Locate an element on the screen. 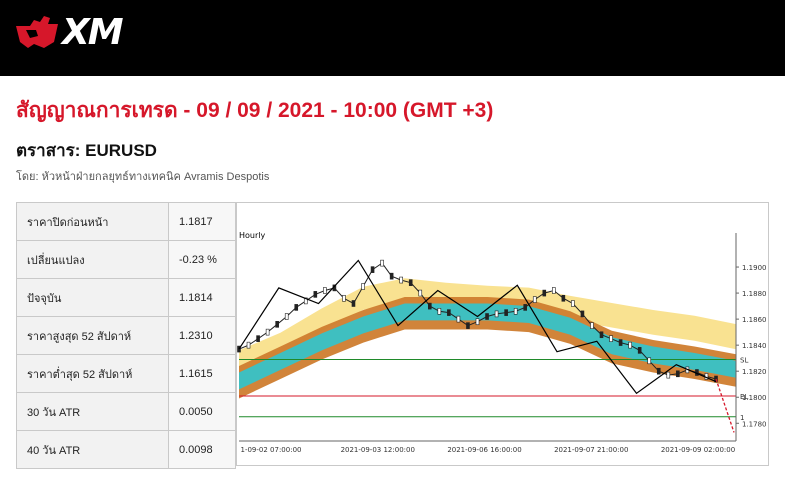 The width and height of the screenshot is (785, 479). table-row: ราคาต่ำสุด 52 สัปดาห์ 1.1615 is located at coordinates (126, 373).